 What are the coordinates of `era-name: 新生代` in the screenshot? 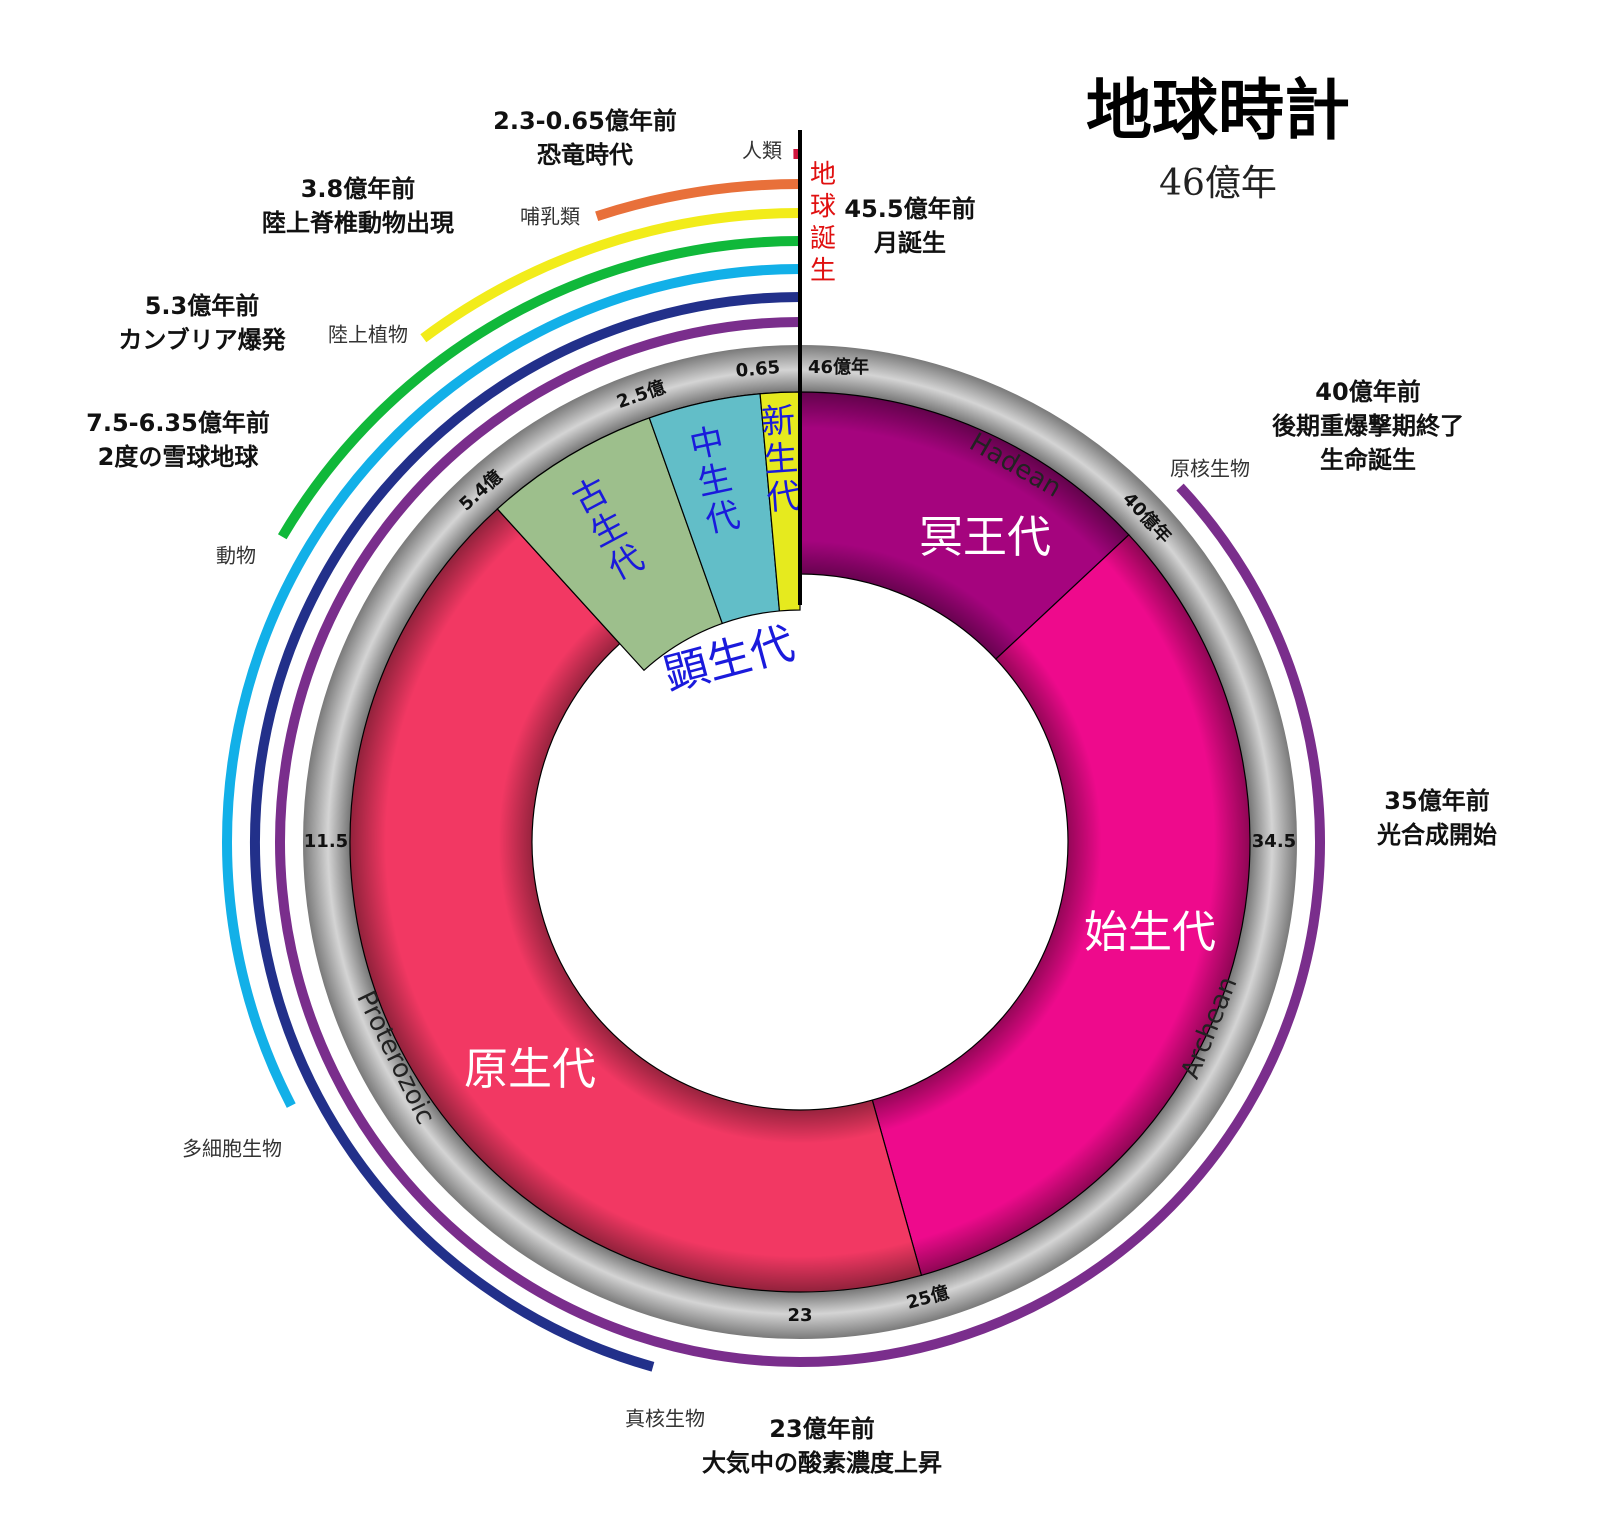 It's located at (778, 460).